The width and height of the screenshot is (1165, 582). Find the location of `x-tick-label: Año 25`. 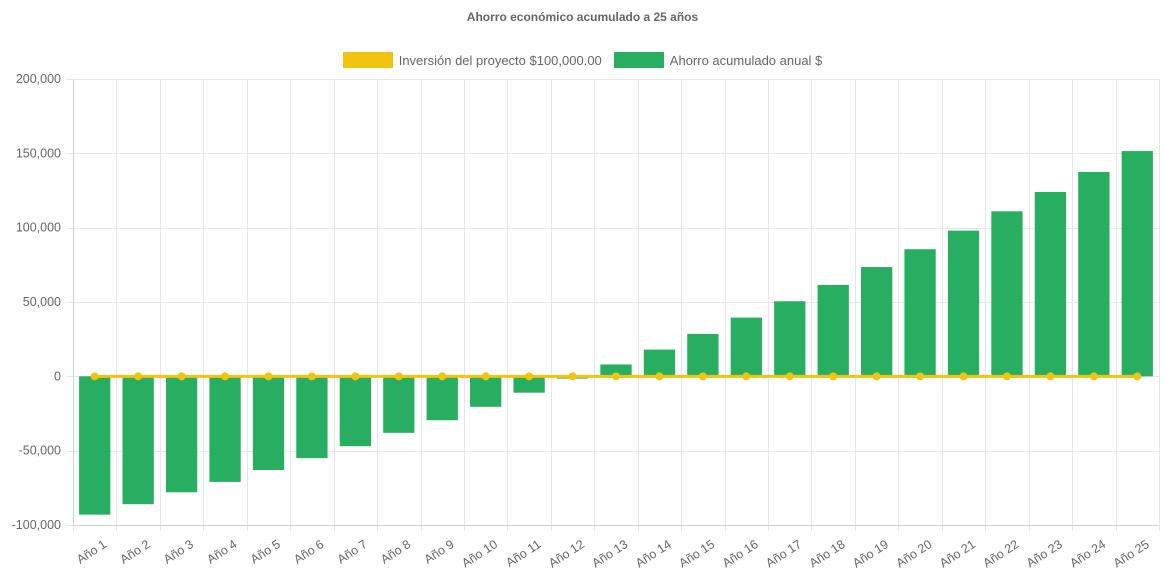

x-tick-label: Año 25 is located at coordinates (1131, 553).